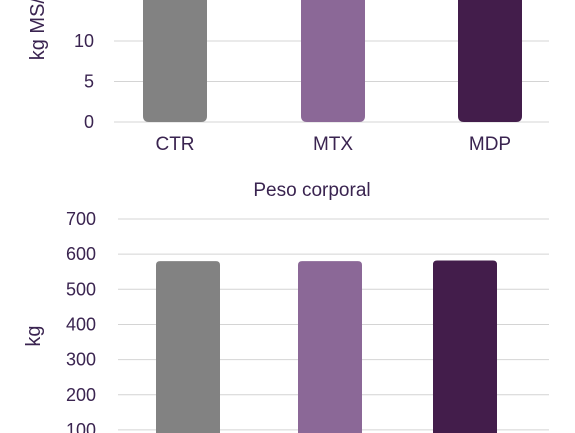 Image resolution: width=575 pixels, height=433 pixels. Describe the element at coordinates (311, 190) in the screenshot. I see `bottom-chart-title: Peso corporal` at that location.